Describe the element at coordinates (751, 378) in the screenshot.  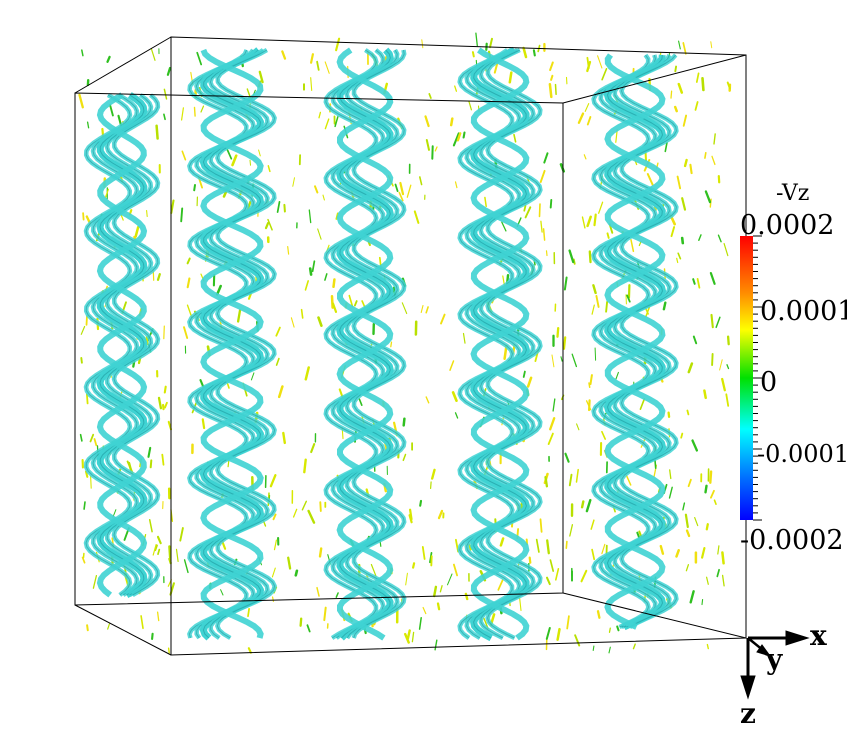
I see `colorbar` at that location.